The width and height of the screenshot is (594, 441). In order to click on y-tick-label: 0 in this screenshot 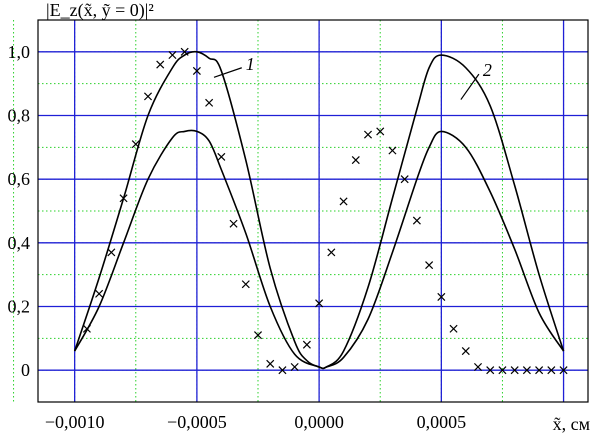, I will do `click(25, 370)`.